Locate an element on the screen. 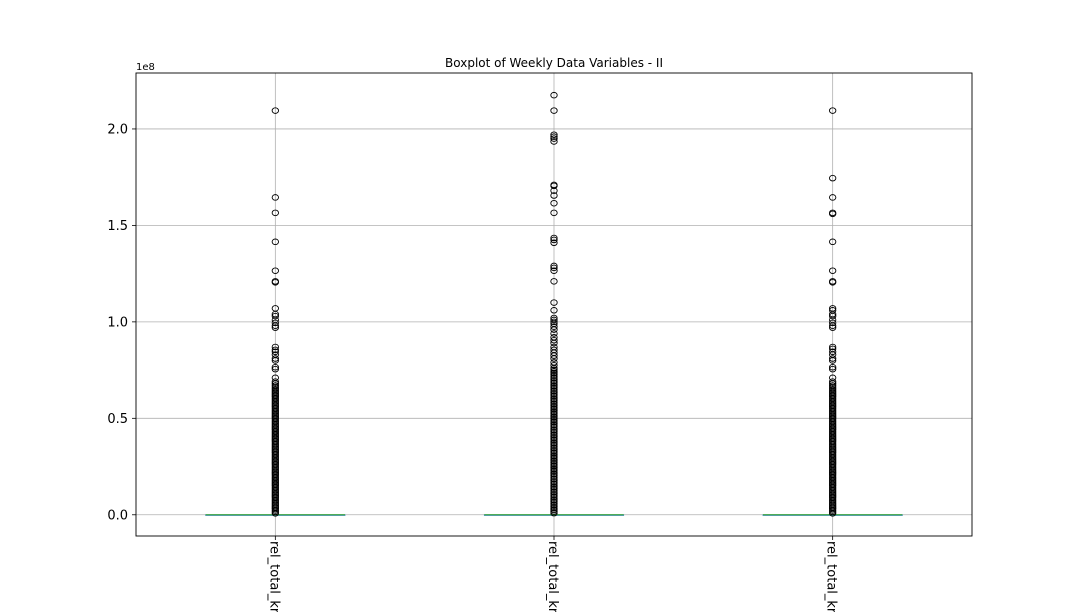 The width and height of the screenshot is (1080, 612). y-tick-label: 1.5 is located at coordinates (117, 226).